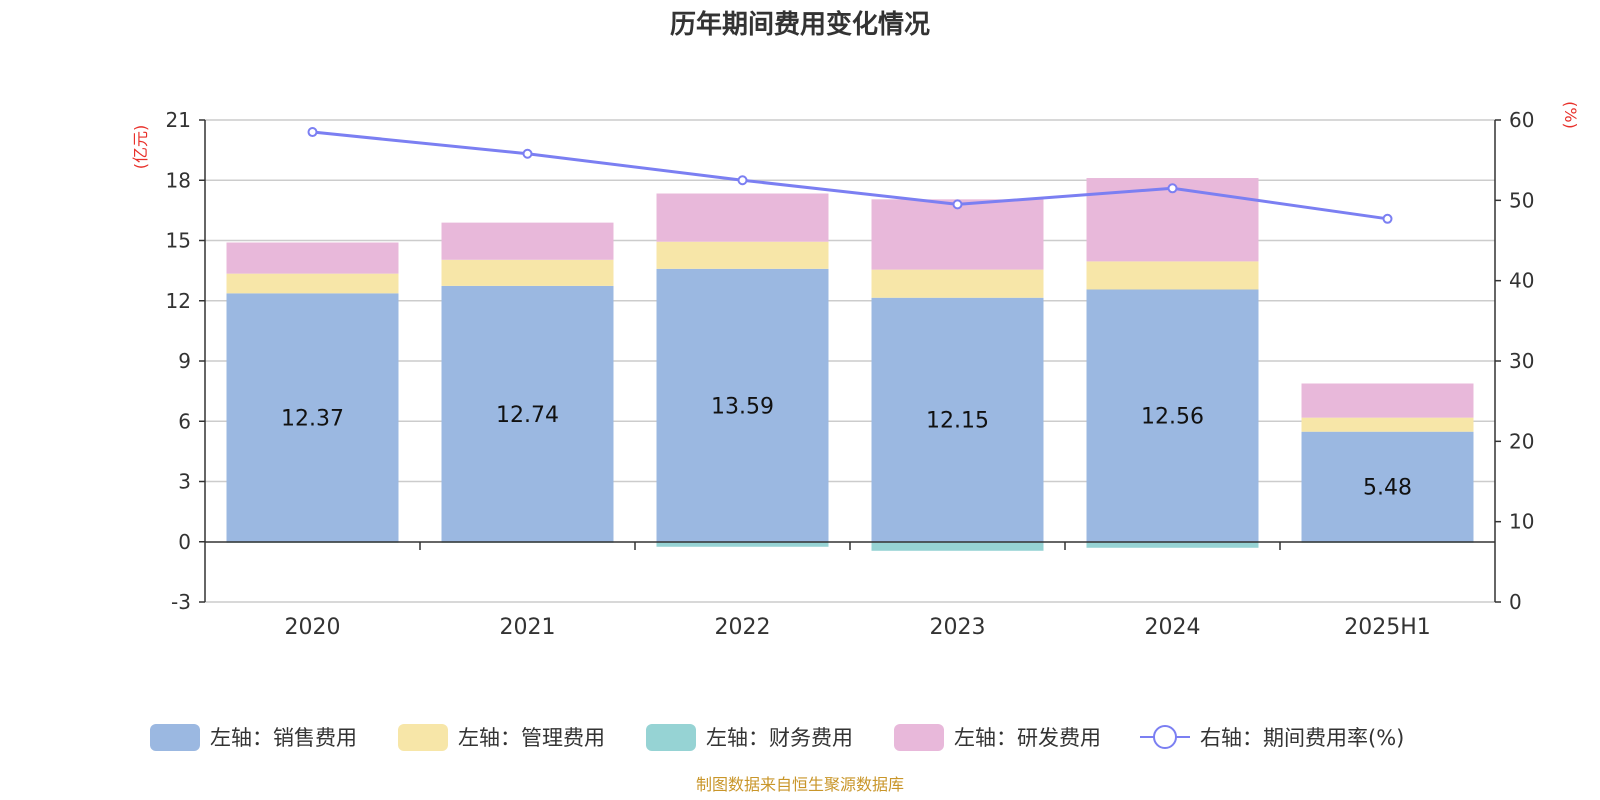 The image size is (1600, 800). Describe the element at coordinates (1521, 522) in the screenshot. I see `right-axis-tick-label: 10` at that location.